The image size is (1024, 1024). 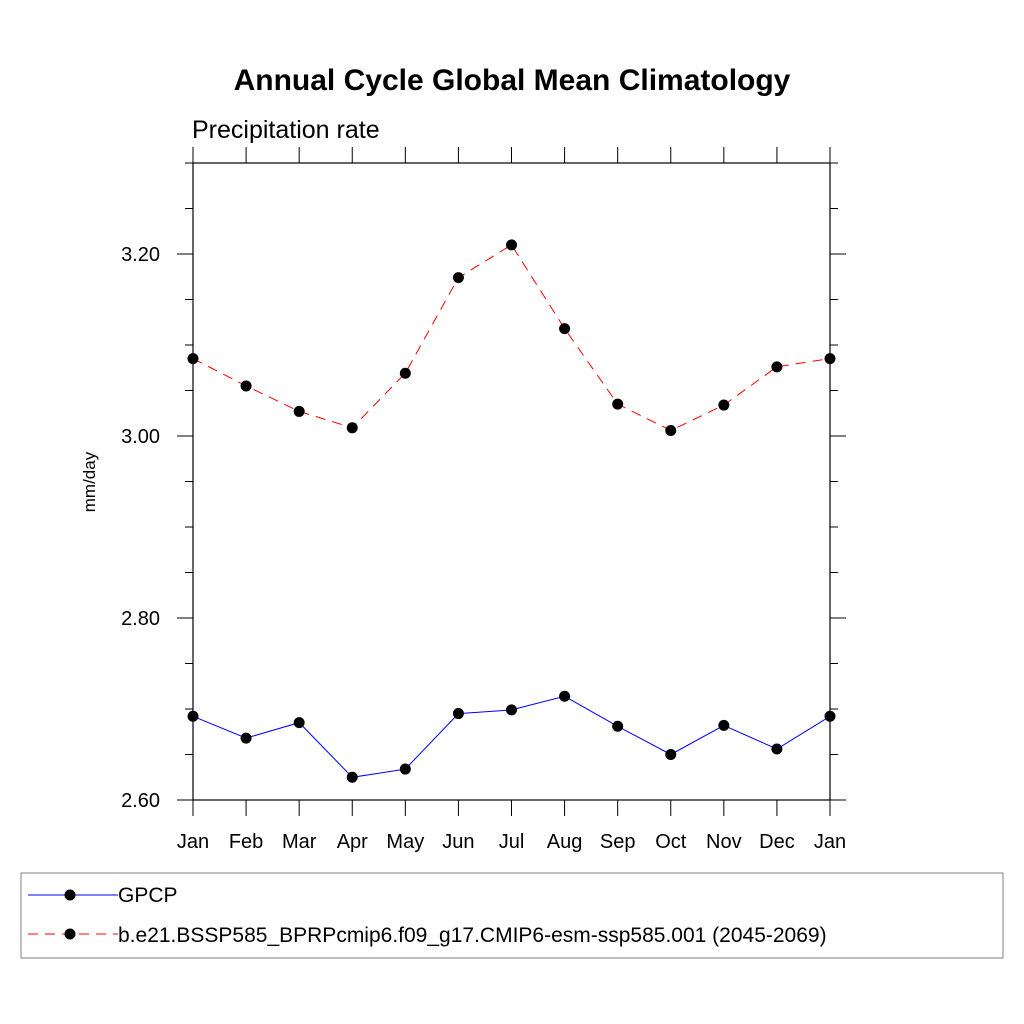 I want to click on x-tick-label: Sep, so click(x=618, y=842).